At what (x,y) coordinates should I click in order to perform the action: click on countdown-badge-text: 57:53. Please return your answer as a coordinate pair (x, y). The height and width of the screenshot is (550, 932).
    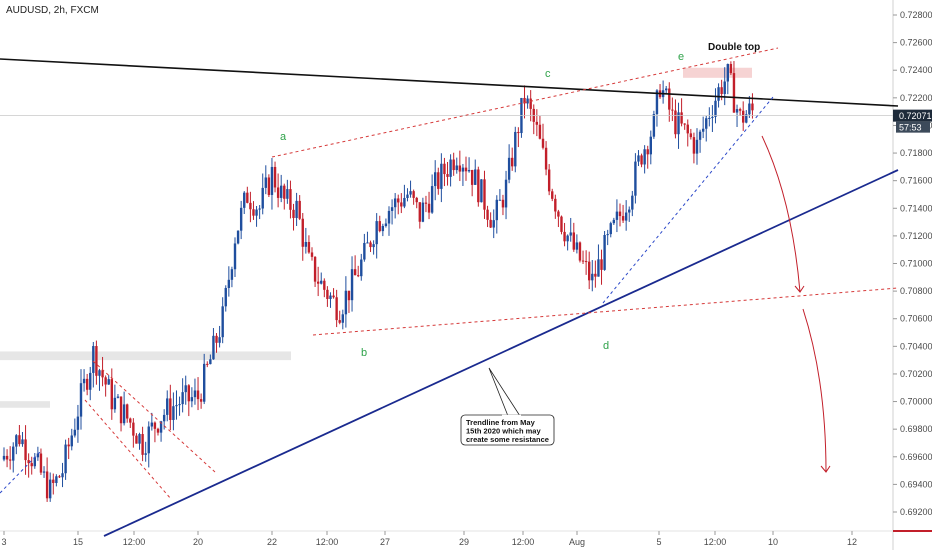
    Looking at the image, I should click on (910, 128).